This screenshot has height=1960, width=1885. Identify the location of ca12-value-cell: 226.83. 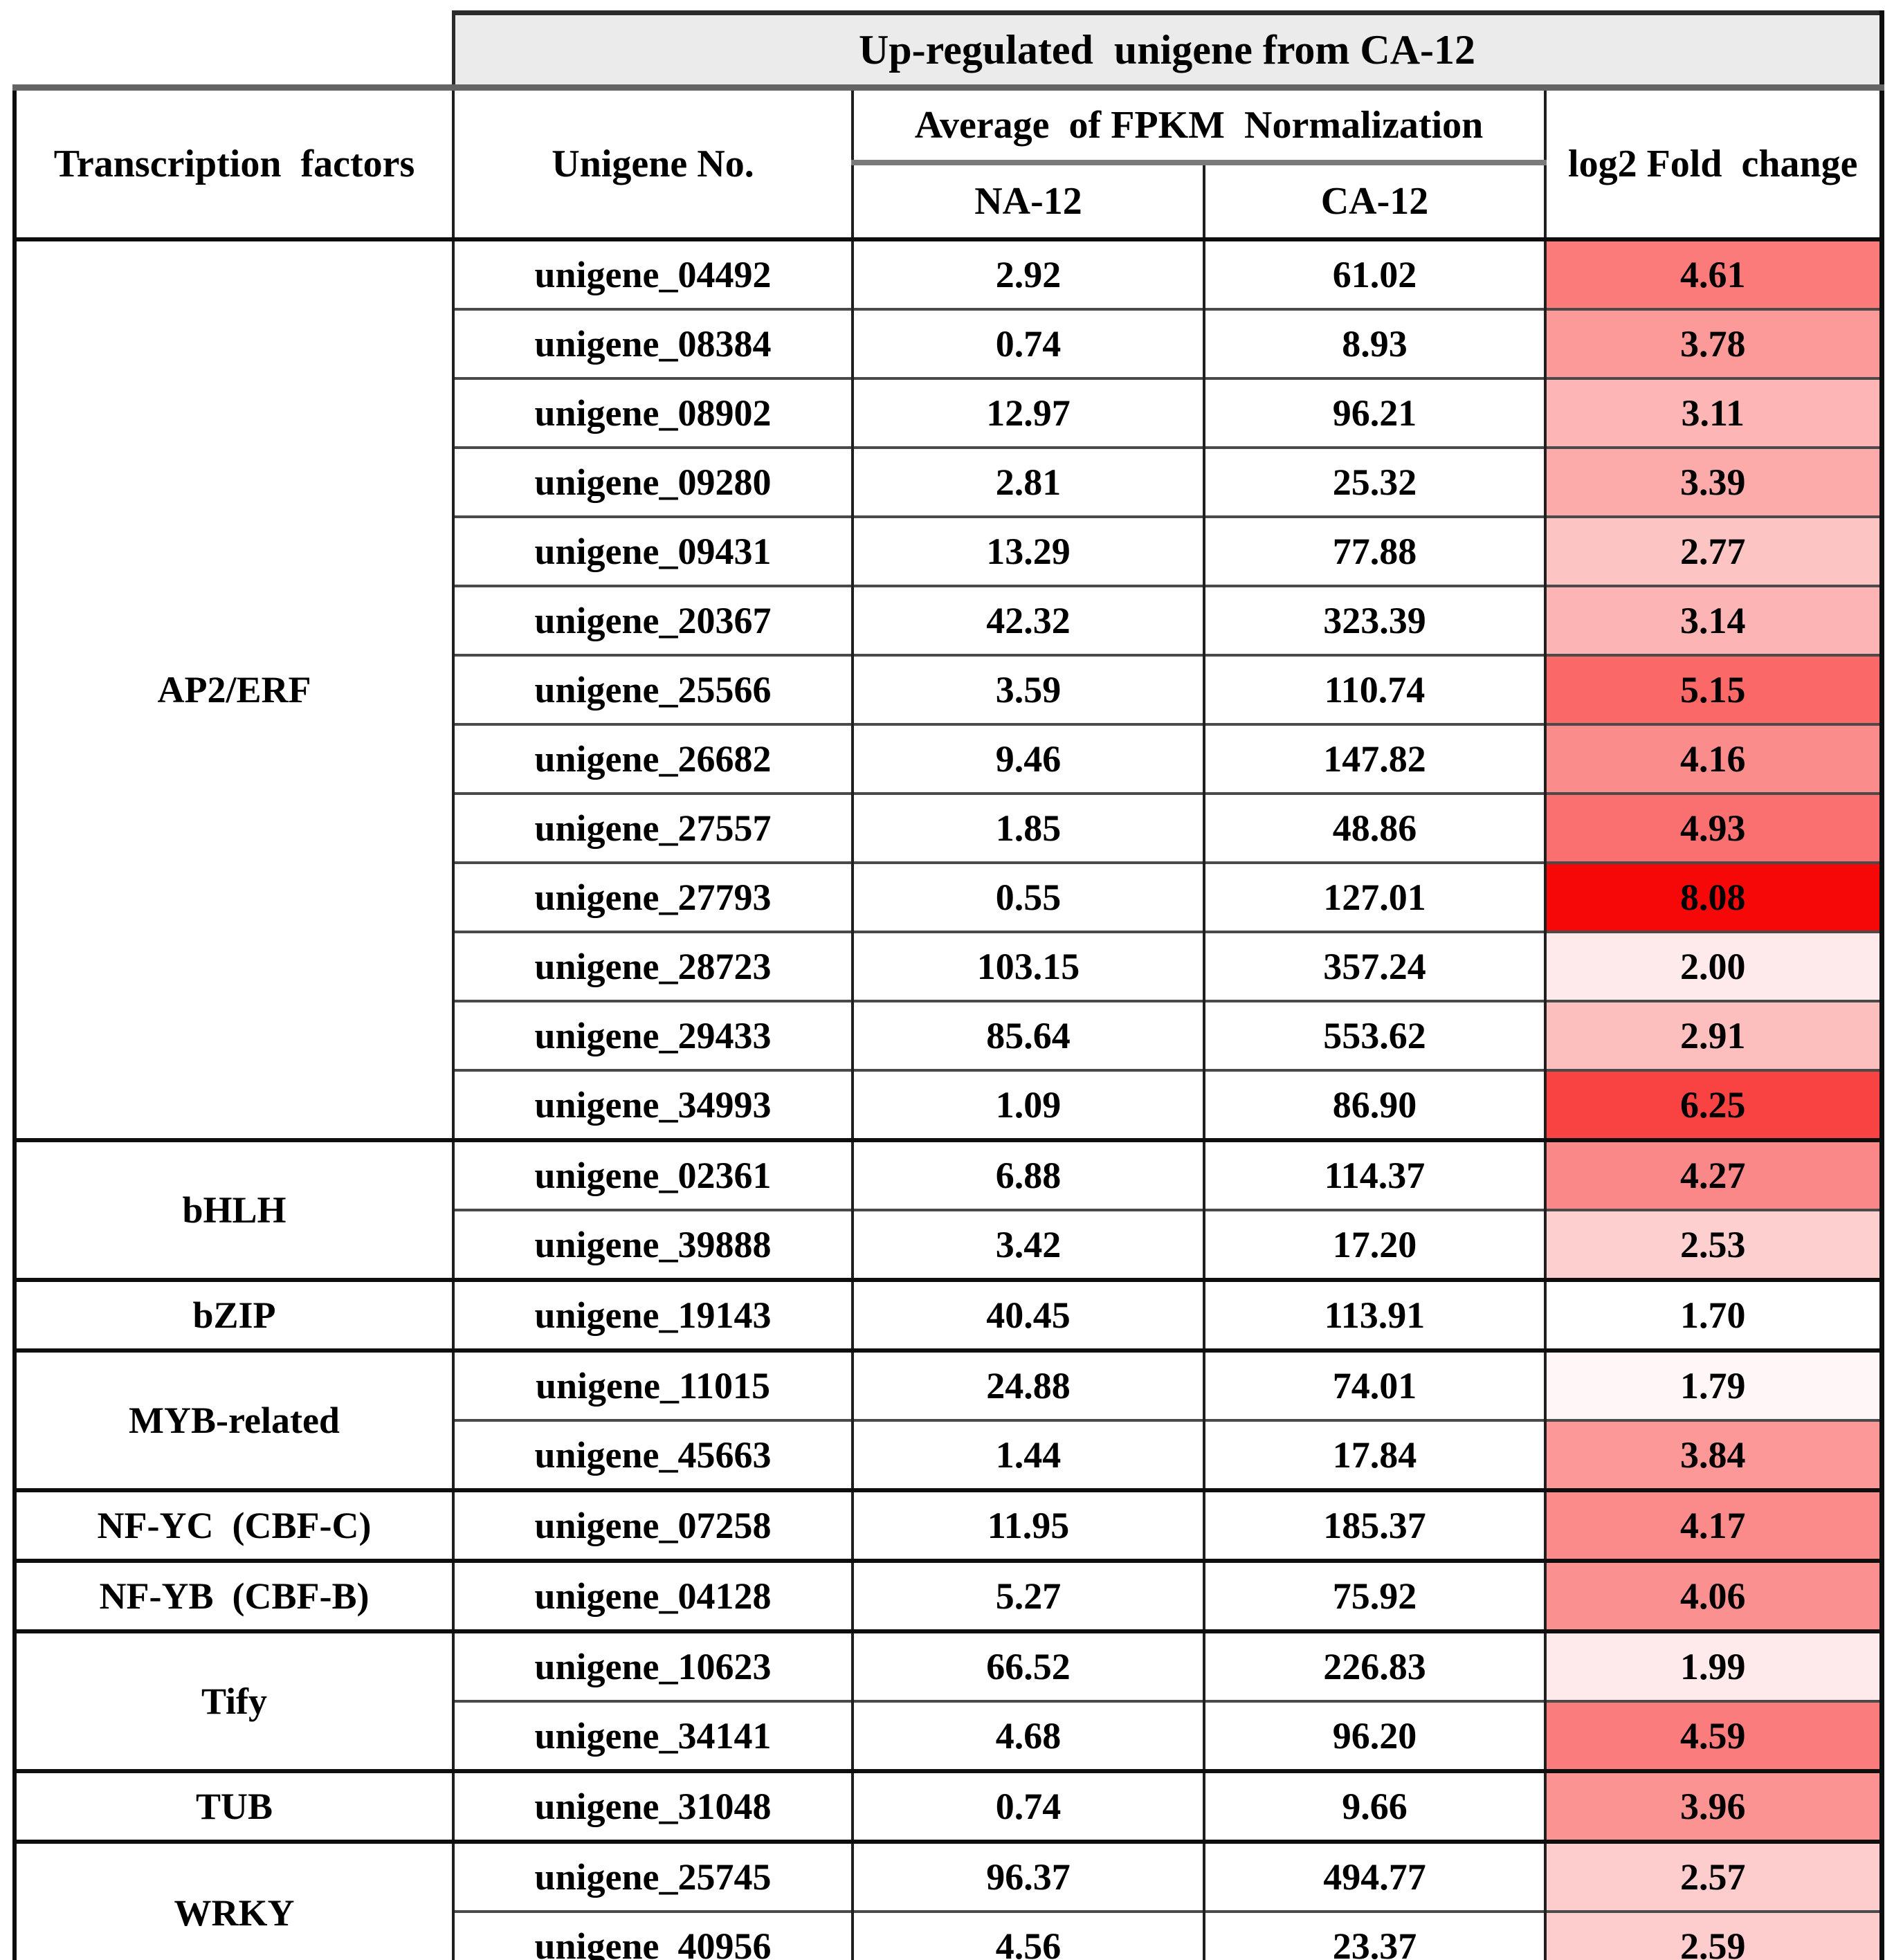
(1375, 1665).